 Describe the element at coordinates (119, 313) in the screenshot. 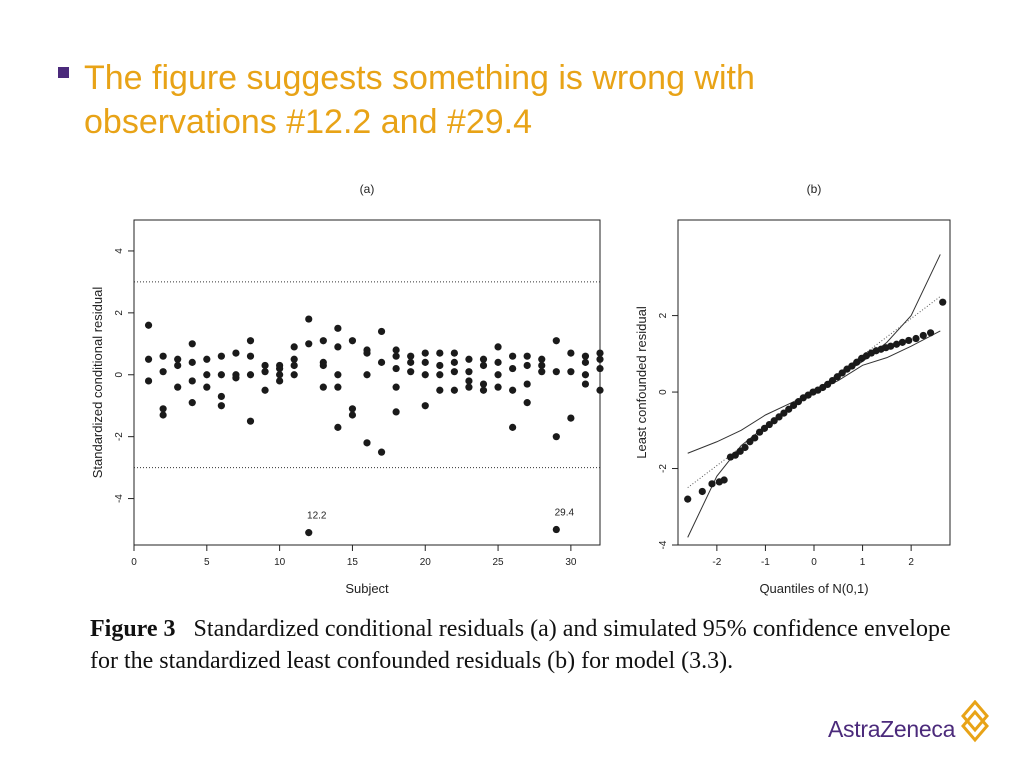

I see `y-tick-label-a: 2` at that location.